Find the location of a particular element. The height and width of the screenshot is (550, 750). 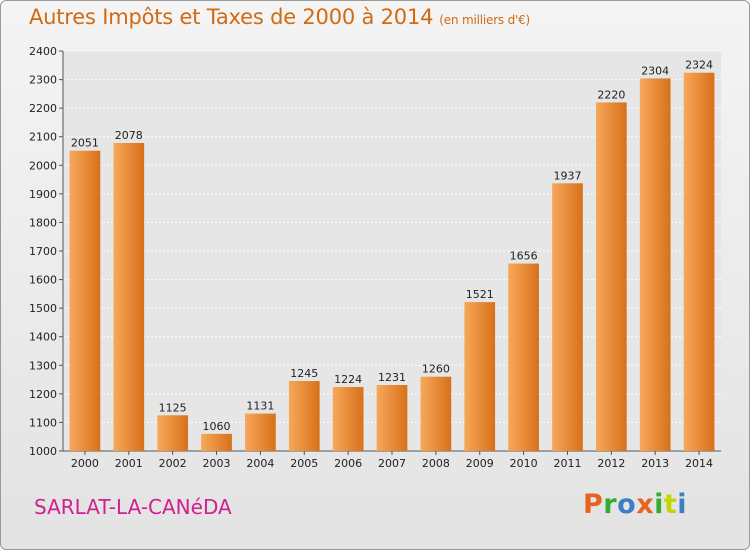

logo-letter: o is located at coordinates (627, 504).